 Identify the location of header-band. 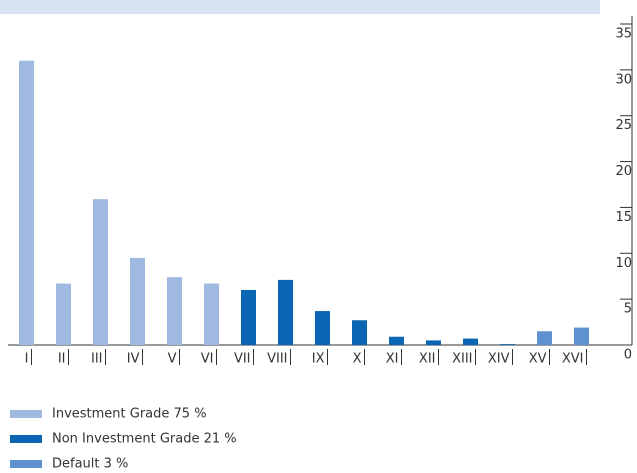
(300, 7).